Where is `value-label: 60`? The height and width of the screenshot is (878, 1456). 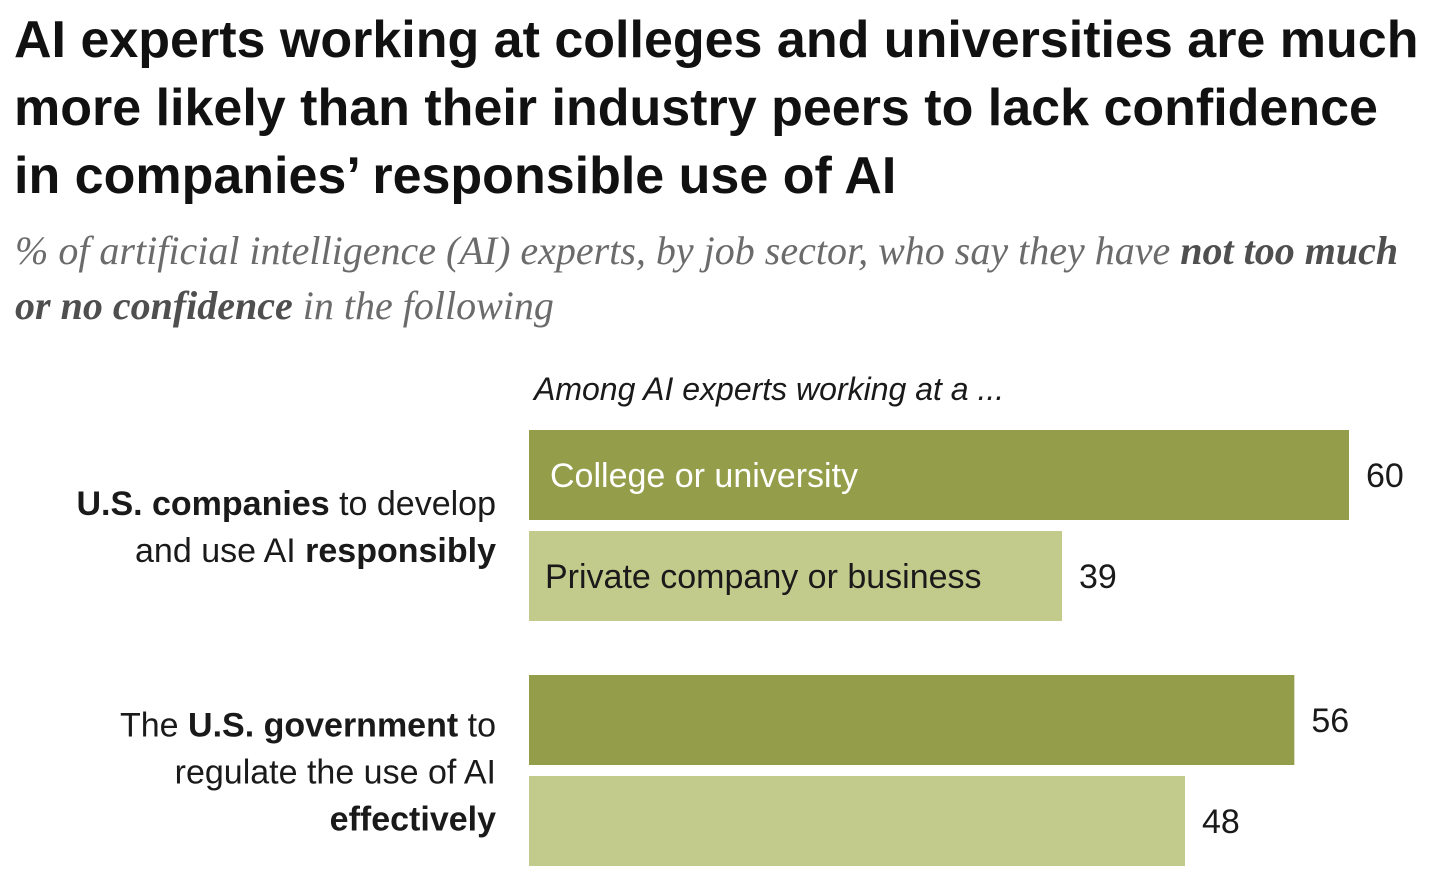 value-label: 60 is located at coordinates (1385, 476).